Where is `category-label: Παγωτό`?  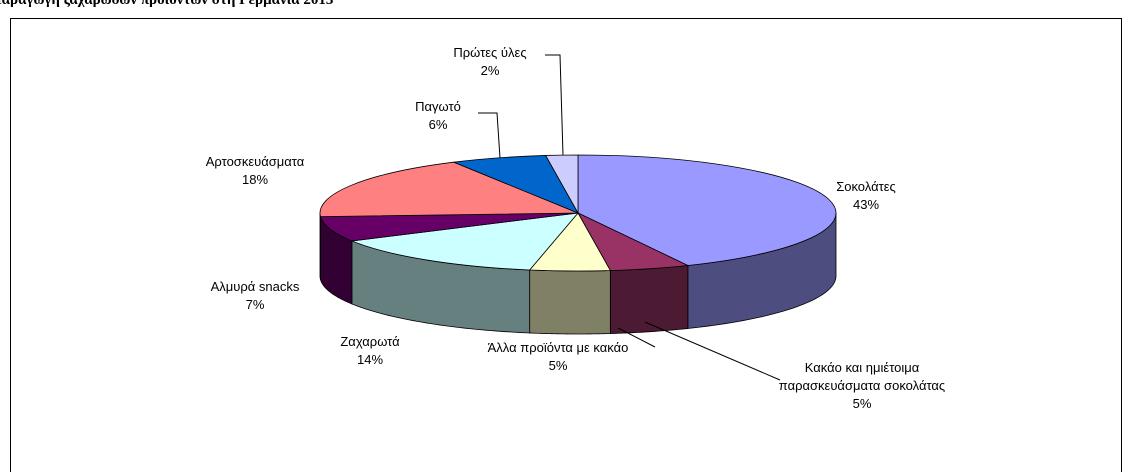 category-label: Παγωτό is located at coordinates (438, 106).